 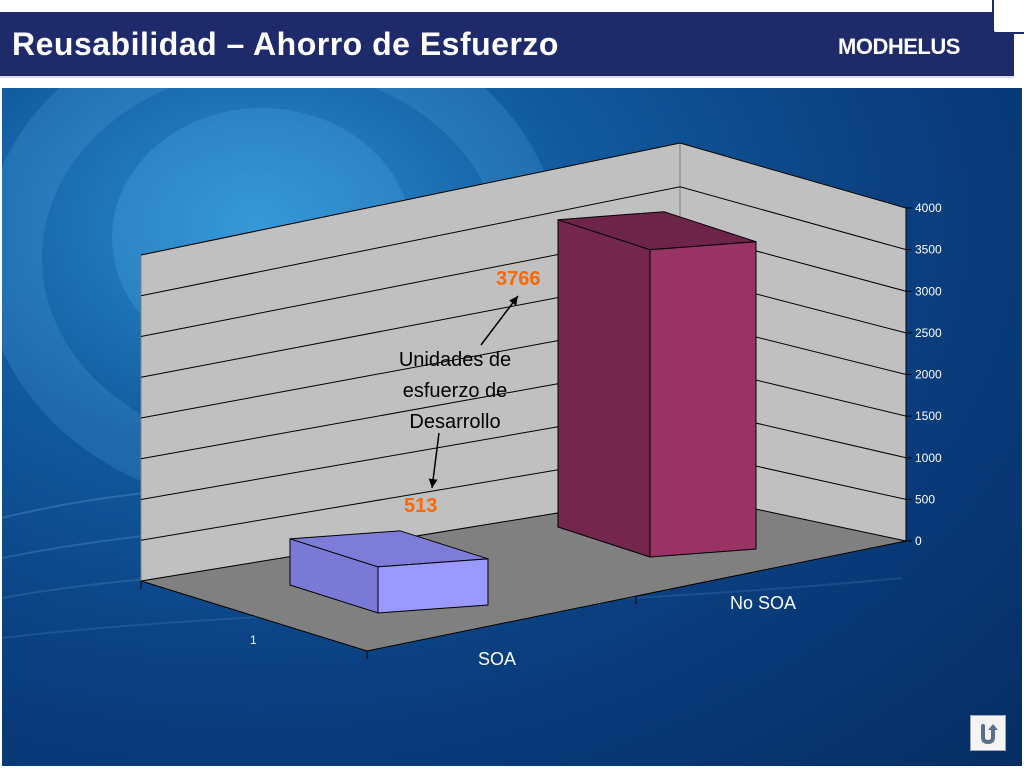 What do you see at coordinates (928, 291) in the screenshot?
I see `y-tick-label: 3000` at bounding box center [928, 291].